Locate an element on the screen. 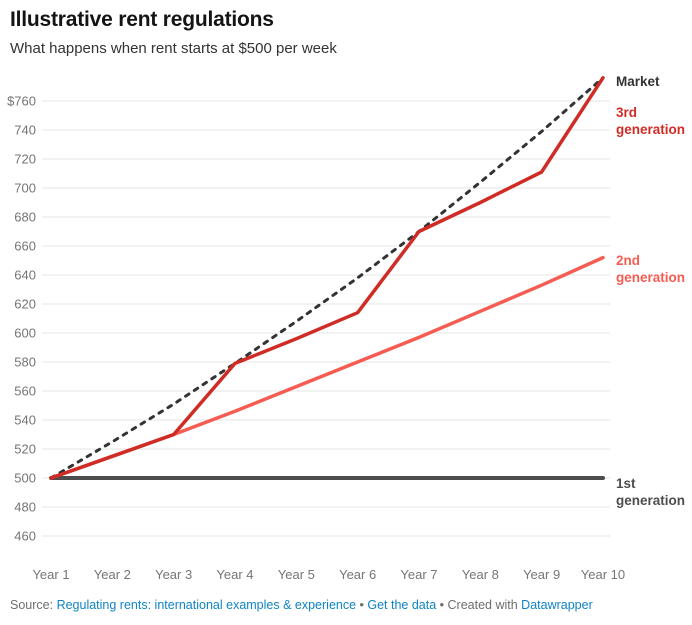  x-tick-label: Year 6 is located at coordinates (357, 574).